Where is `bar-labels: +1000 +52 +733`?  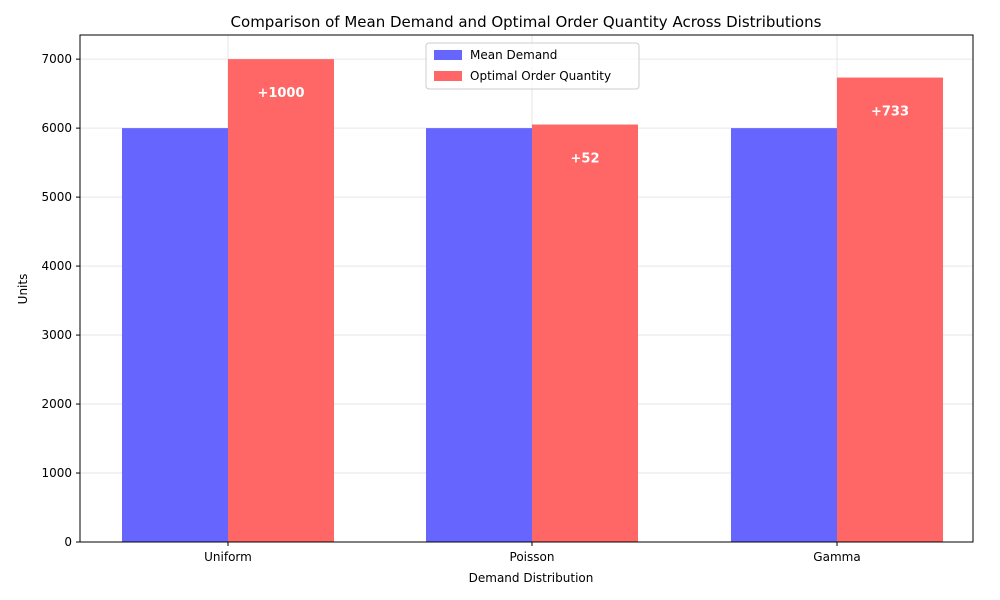
bar-labels: +1000 +52 +733 is located at coordinates (583, 126).